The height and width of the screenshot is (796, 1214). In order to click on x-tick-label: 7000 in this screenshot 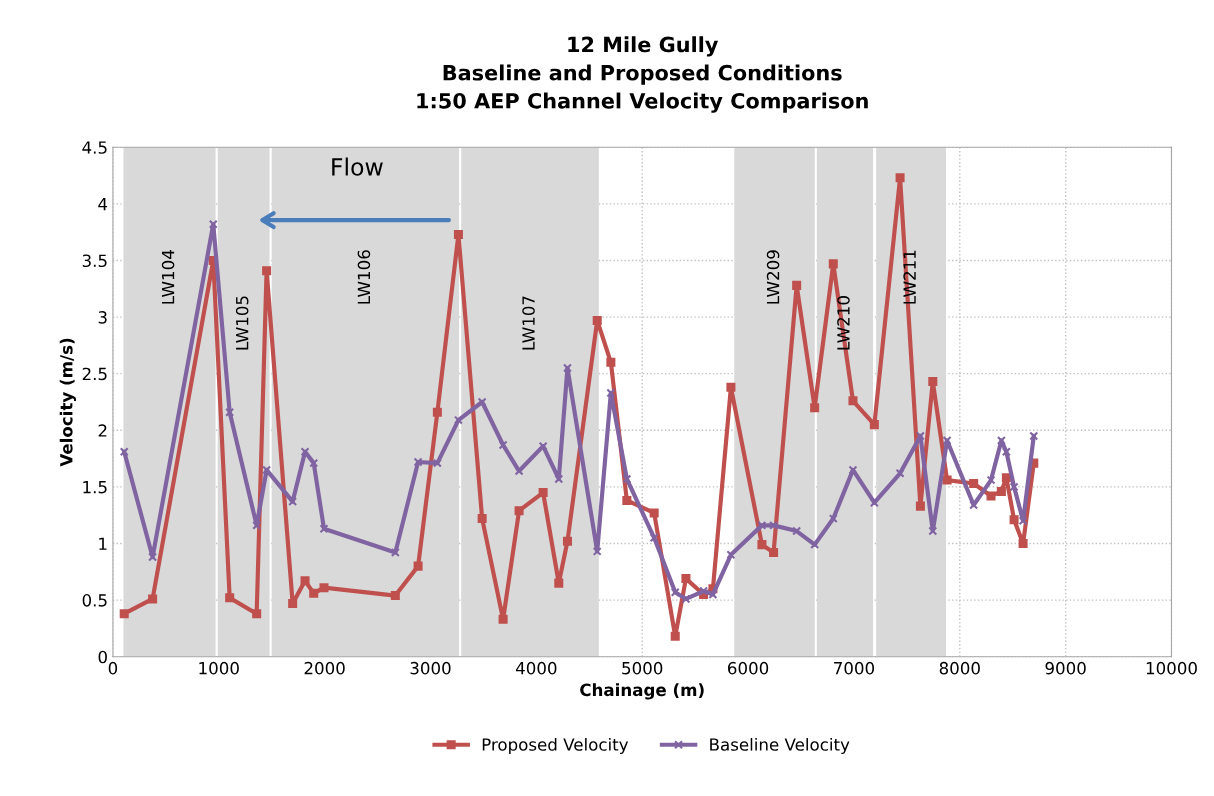, I will do `click(854, 668)`.